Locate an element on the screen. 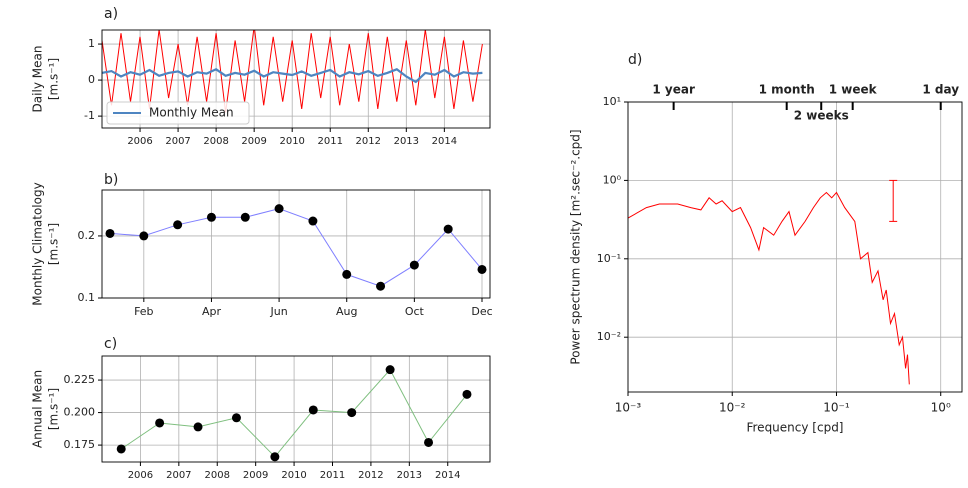 The image size is (968, 488). y-tick-label: 0.1 is located at coordinates (87, 297).